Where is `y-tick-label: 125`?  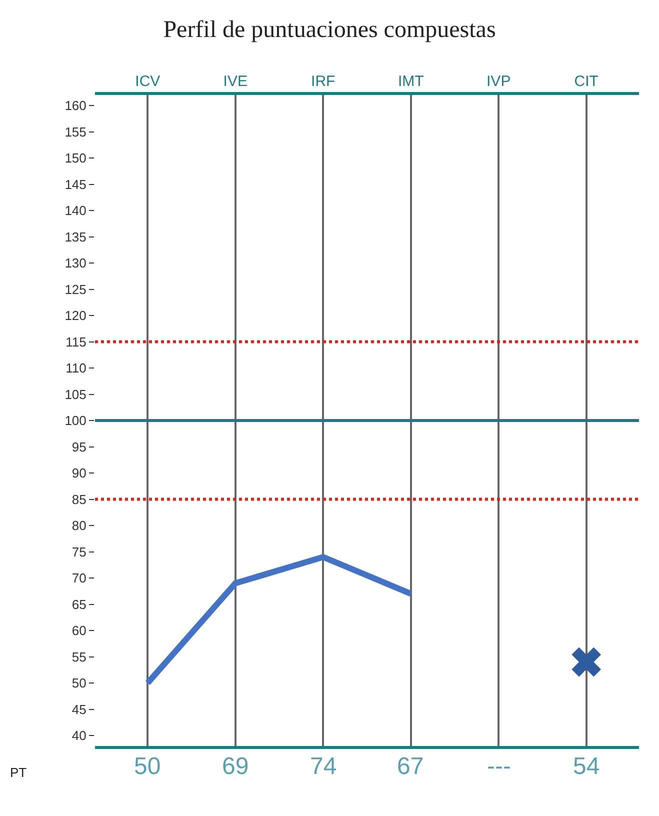 y-tick-label: 125 is located at coordinates (75, 289).